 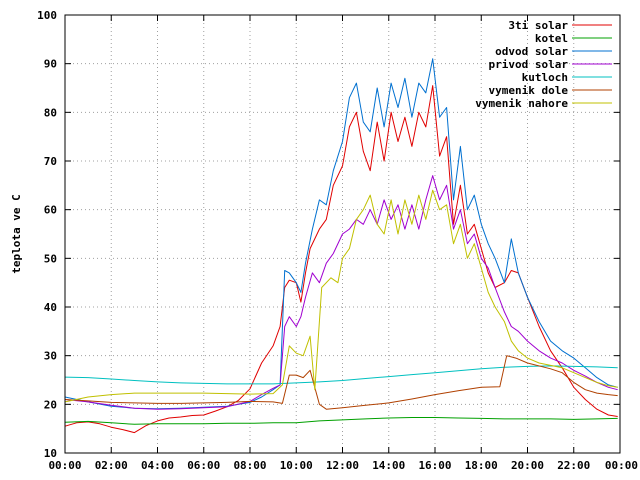 What do you see at coordinates (481, 465) in the screenshot?
I see `x-tick-label: 18:00` at bounding box center [481, 465].